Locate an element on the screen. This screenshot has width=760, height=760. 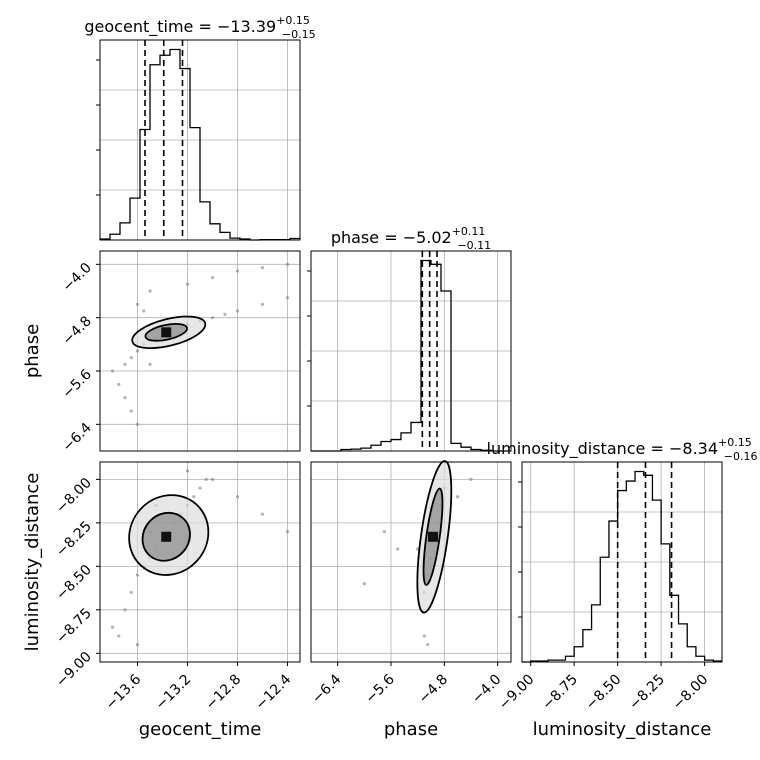
x-tick-label: −8.00 is located at coordinates (691, 693).